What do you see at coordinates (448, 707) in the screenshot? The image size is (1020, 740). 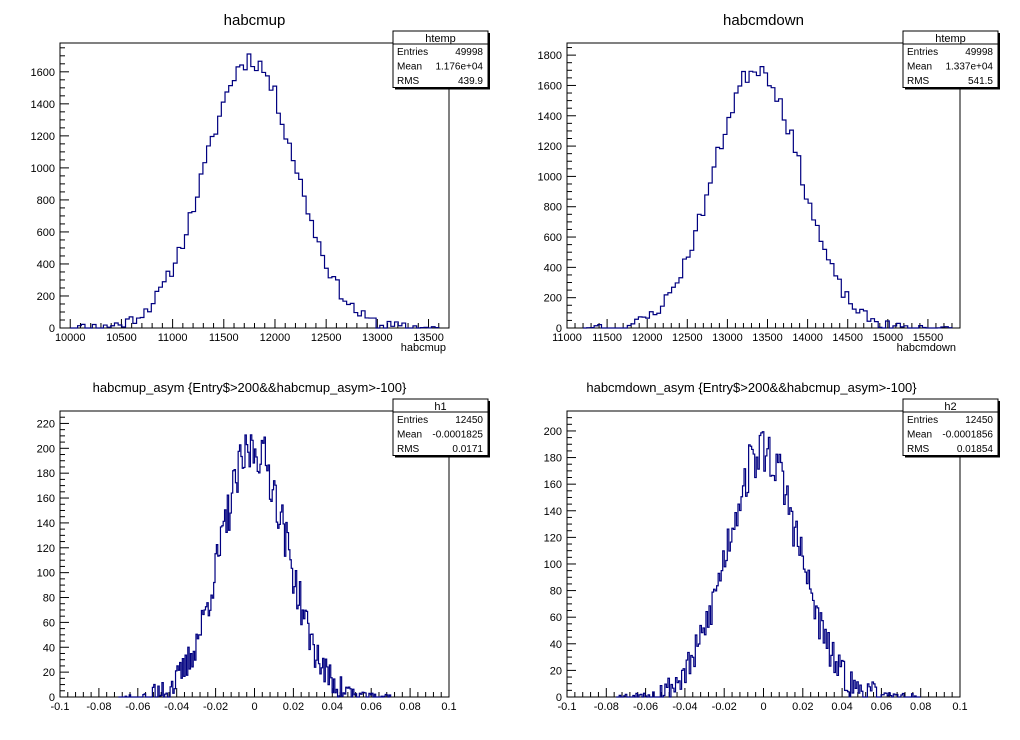 I see `x-tick-label: 0.1` at bounding box center [448, 707].